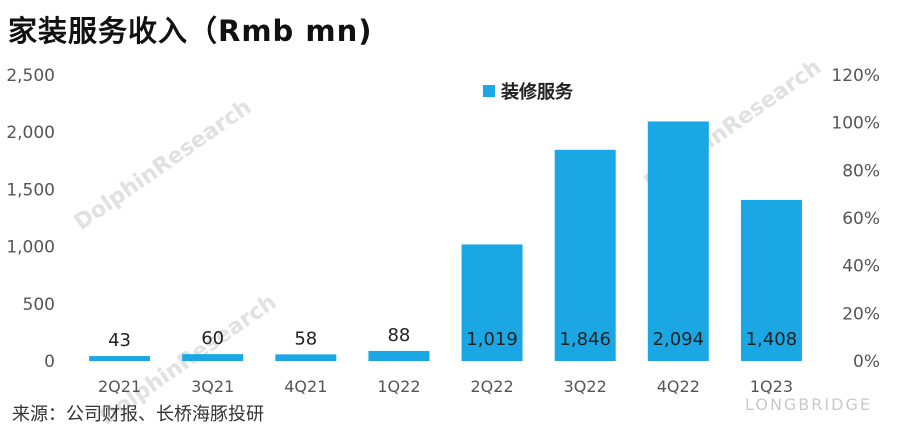  Describe the element at coordinates (305, 386) in the screenshot. I see `x-tick-label: 4Q21` at that location.